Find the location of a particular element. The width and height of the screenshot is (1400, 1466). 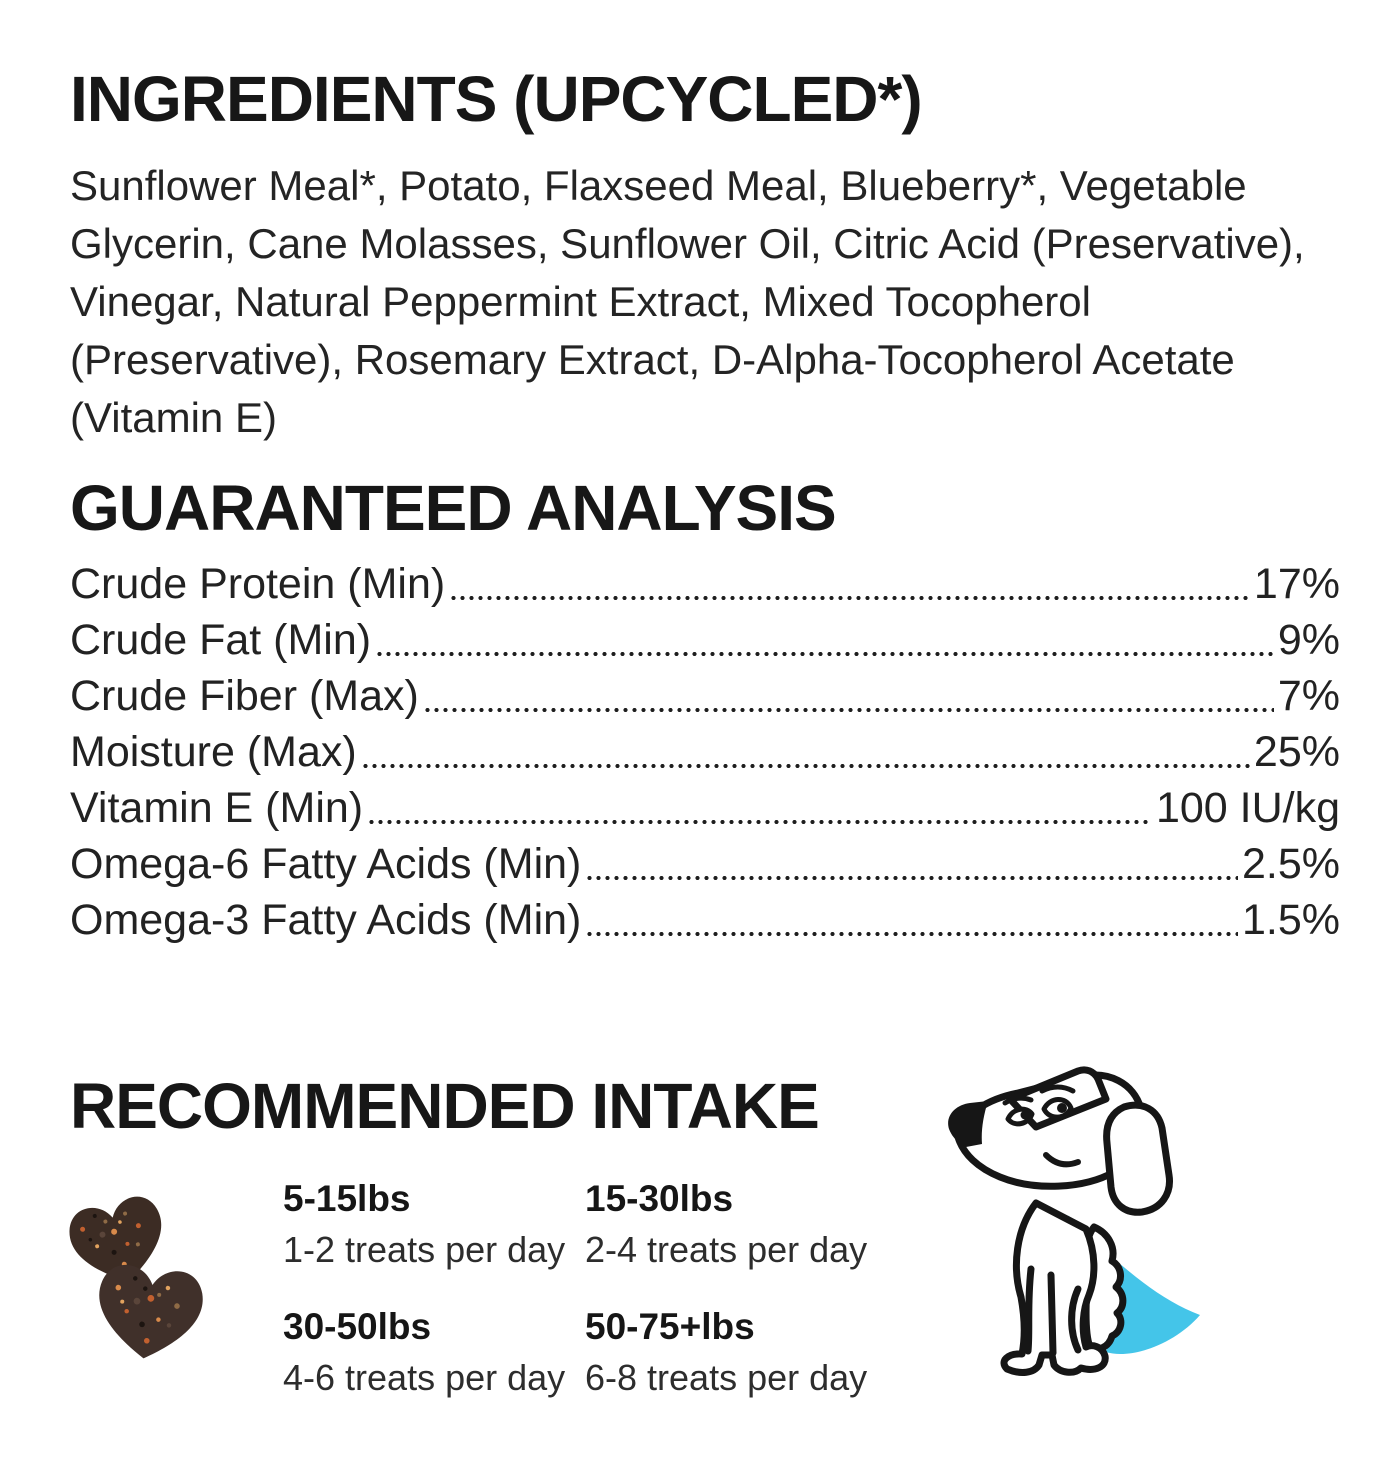

analysis-row-moisture: Moisture (Max) 25% is located at coordinates (705, 752).